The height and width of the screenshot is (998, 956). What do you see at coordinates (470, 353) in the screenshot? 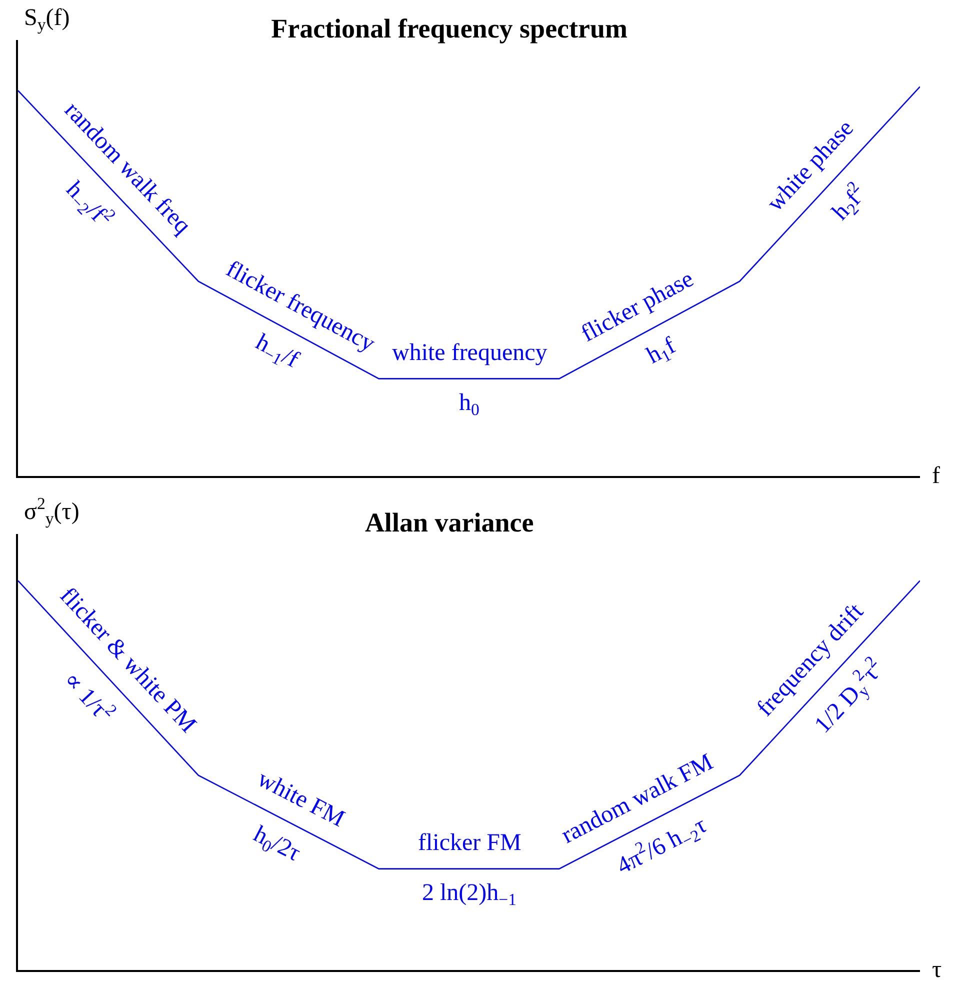
I see `annotation: white frequency` at bounding box center [470, 353].